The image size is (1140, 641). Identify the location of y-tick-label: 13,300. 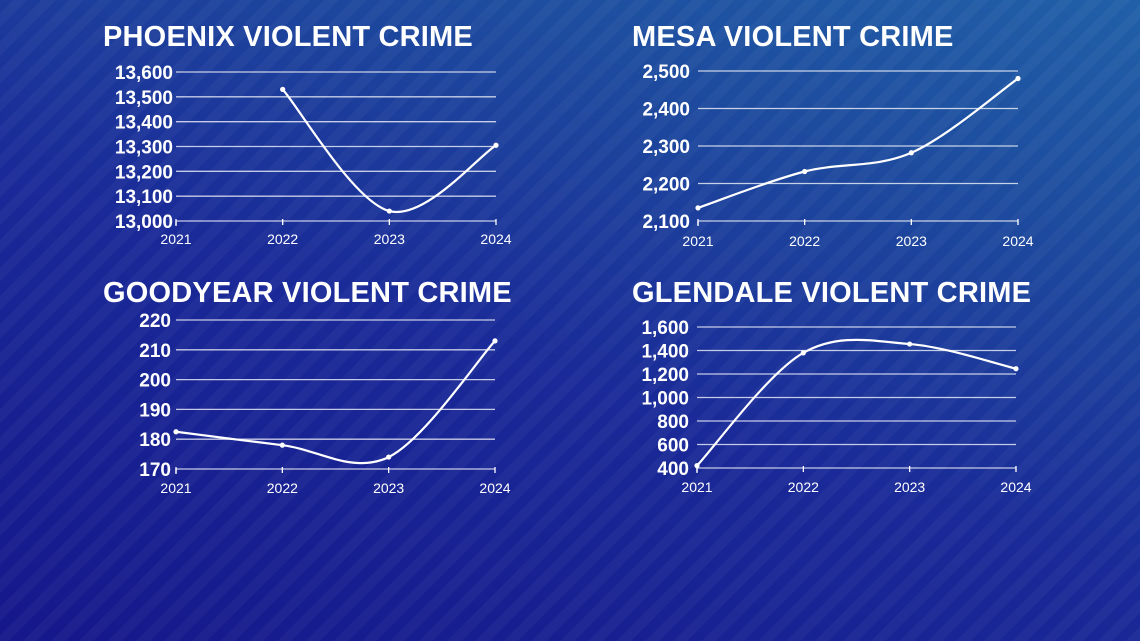
(144, 148).